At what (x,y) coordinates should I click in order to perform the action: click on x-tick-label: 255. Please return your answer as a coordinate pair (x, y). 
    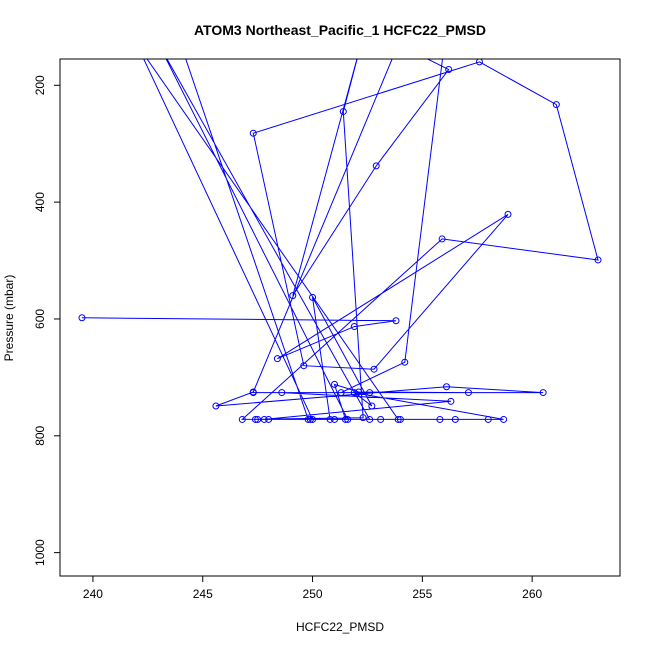
    Looking at the image, I should click on (422, 594).